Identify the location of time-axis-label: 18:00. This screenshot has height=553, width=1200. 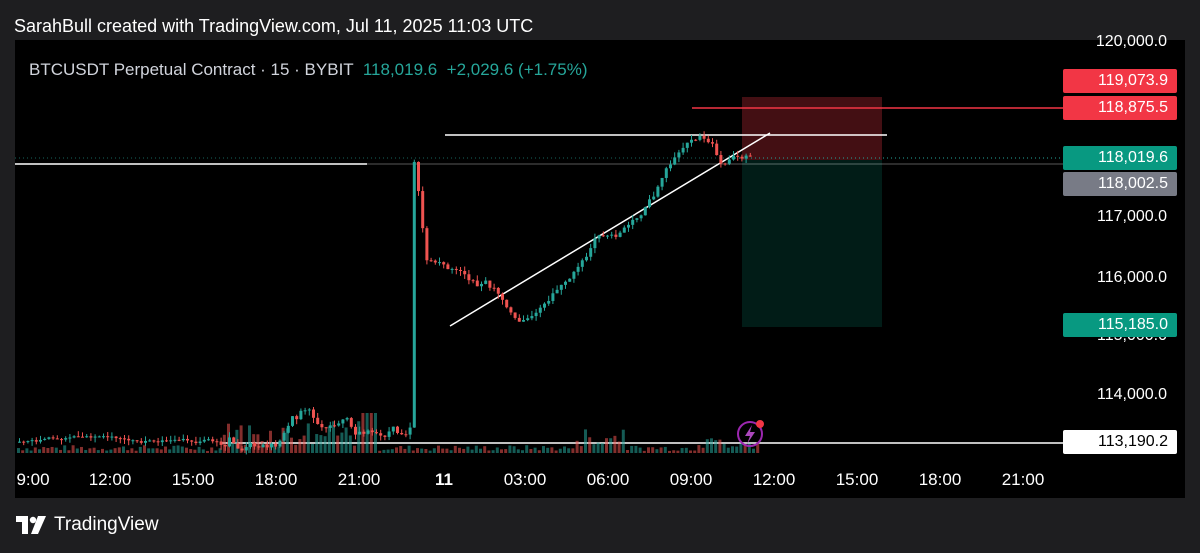
(276, 479).